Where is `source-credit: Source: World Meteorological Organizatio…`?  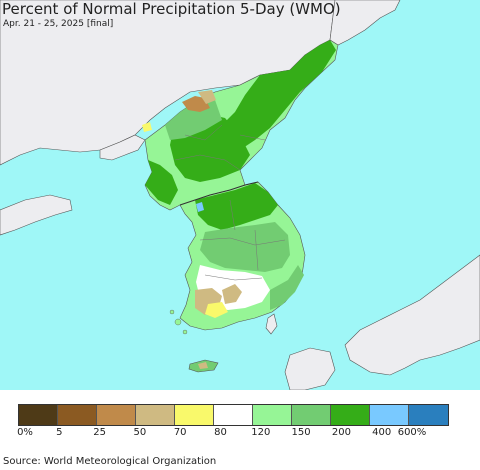
source-credit: Source: World Meteorological Organizatio… is located at coordinates (110, 461).